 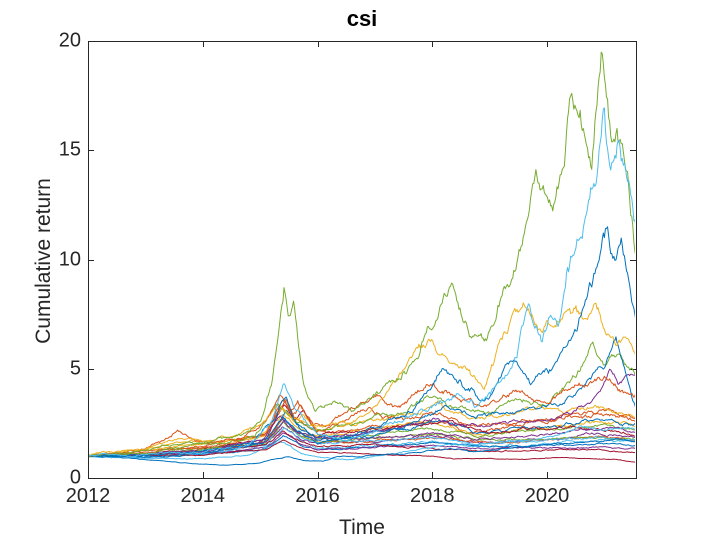 What do you see at coordinates (69, 40) in the screenshot?
I see `y-tick-label: 20` at bounding box center [69, 40].